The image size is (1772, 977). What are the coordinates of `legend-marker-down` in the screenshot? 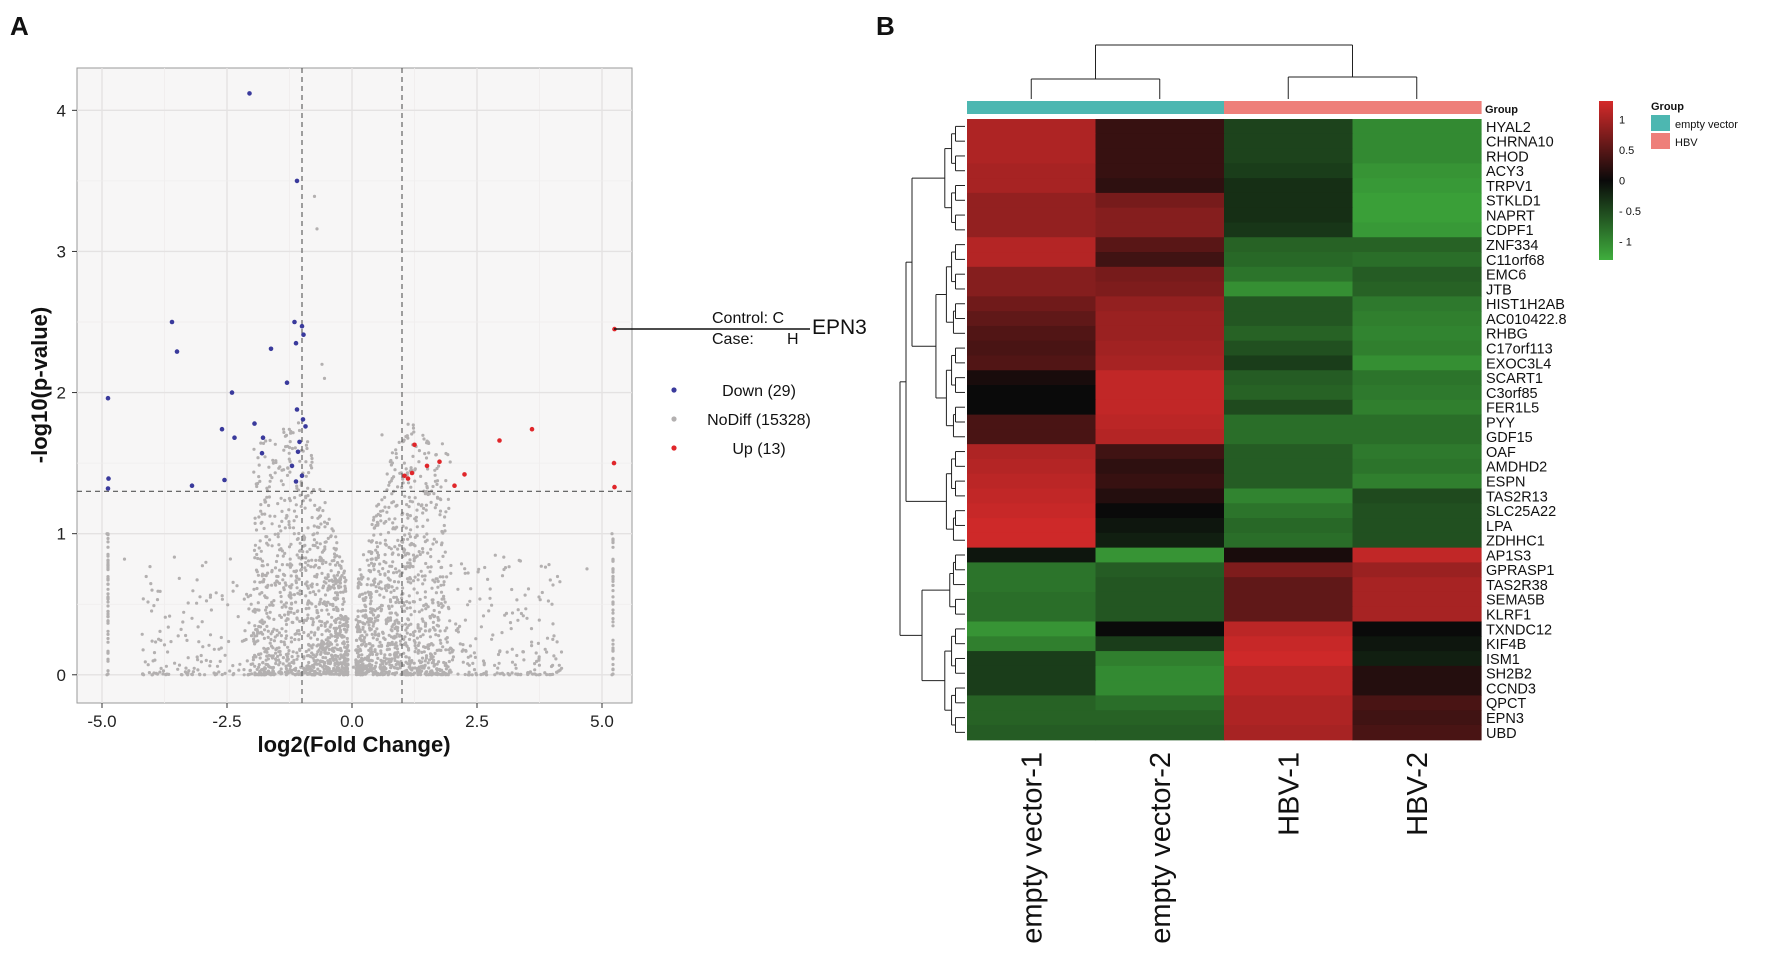 It's located at (674, 390).